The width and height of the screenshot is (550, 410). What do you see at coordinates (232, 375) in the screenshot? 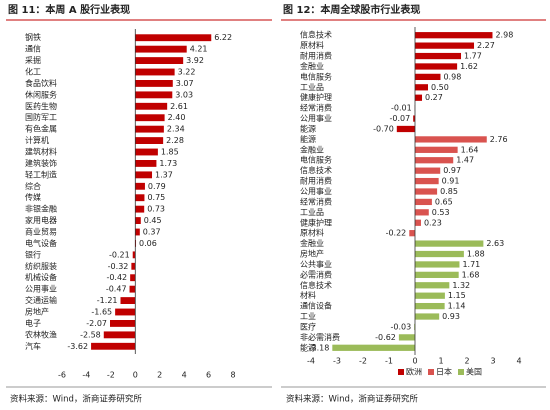
I see `x-tick-label: 8` at bounding box center [232, 375].